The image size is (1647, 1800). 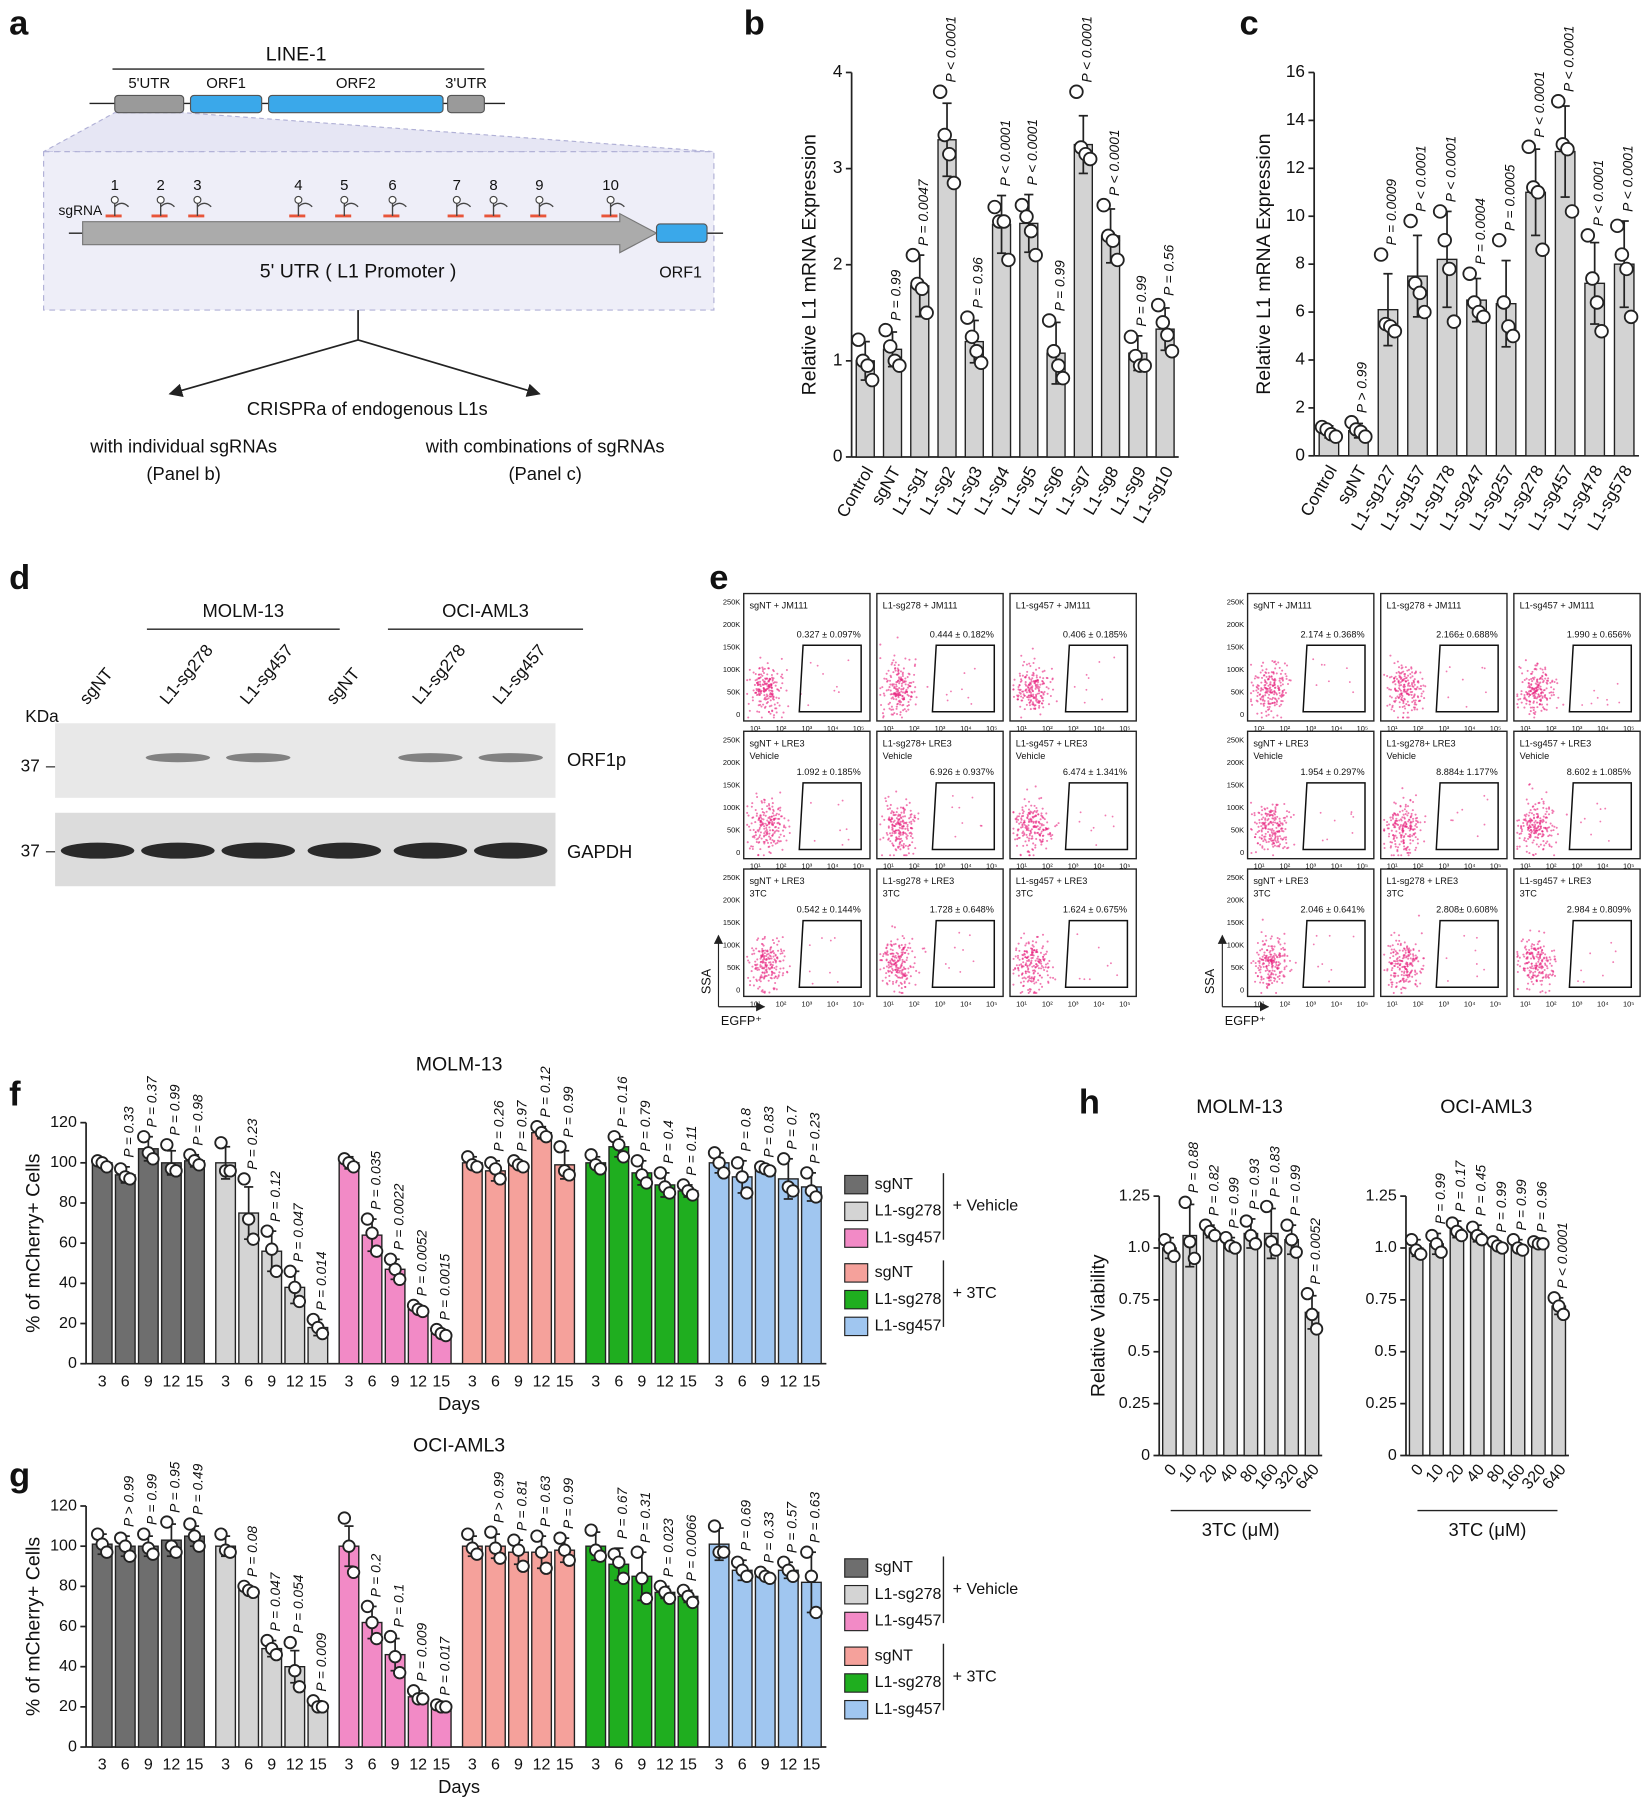 What do you see at coordinates (731, 807) in the screenshot?
I see `y-tick-label: 100K` at bounding box center [731, 807].